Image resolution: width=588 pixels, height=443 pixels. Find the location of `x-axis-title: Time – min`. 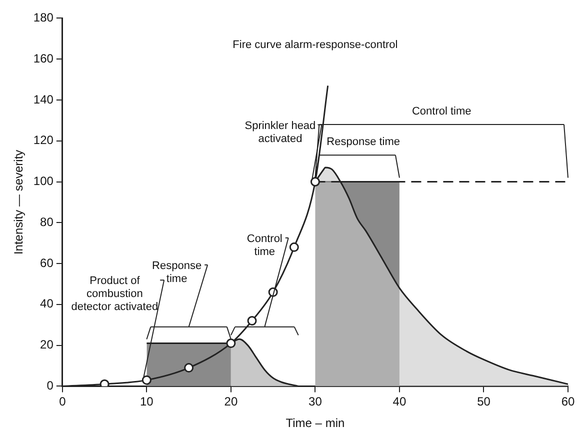

x-axis-title: Time – min is located at coordinates (315, 423).